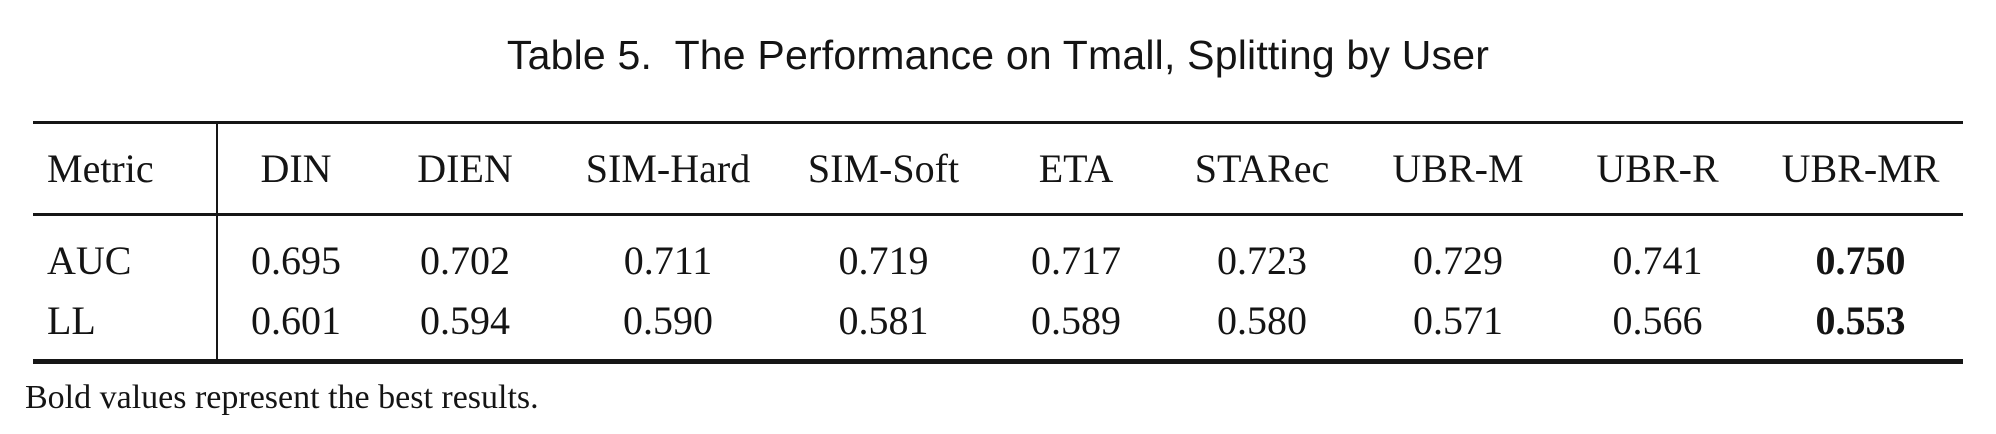 The width and height of the screenshot is (1996, 434). Describe the element at coordinates (465, 168) in the screenshot. I see `col-header-dien: DIEN` at that location.